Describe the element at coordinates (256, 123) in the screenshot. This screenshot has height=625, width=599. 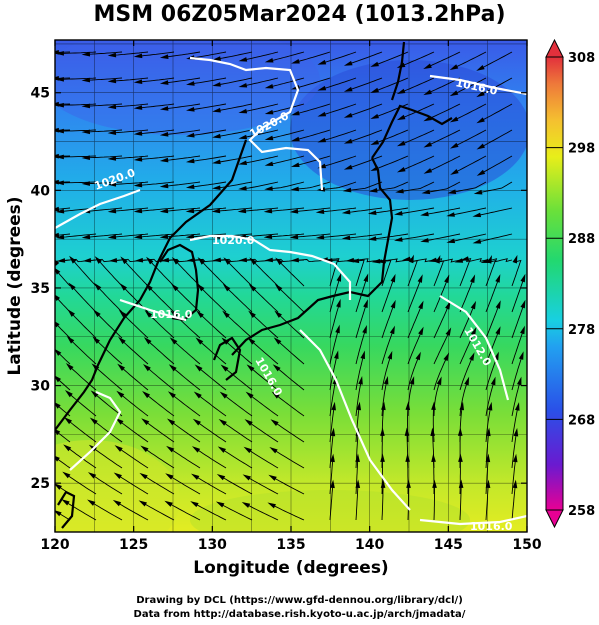
I see `isobar-1020-north` at that location.